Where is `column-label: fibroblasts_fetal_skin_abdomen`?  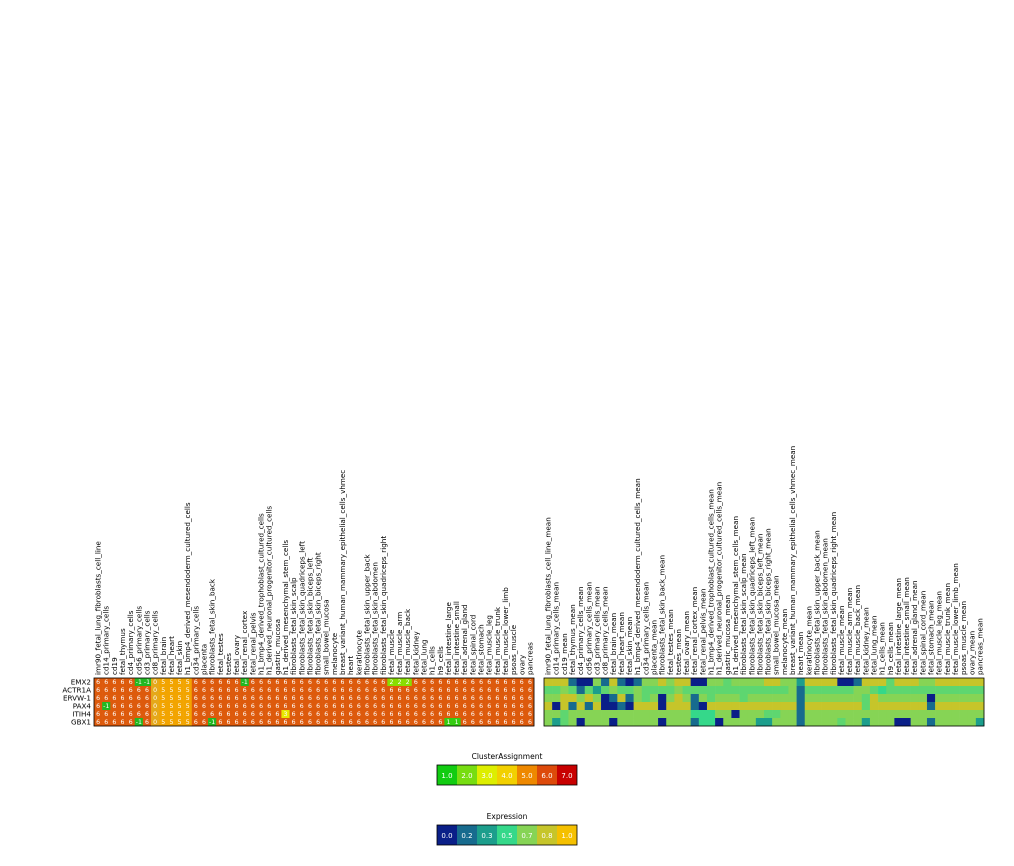 column-label: fibroblasts_fetal_skin_abdomen is located at coordinates (375, 618).